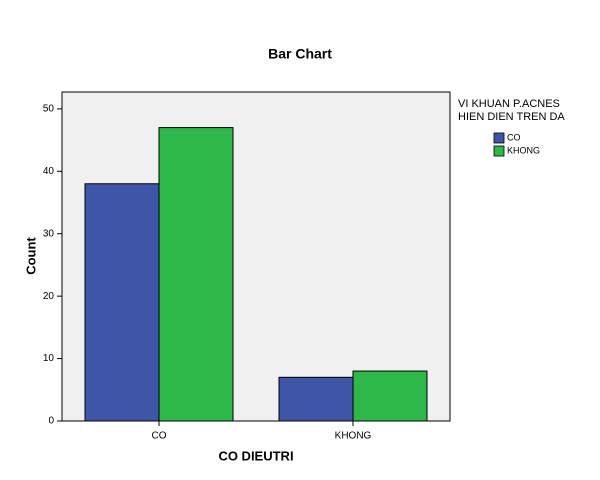  Describe the element at coordinates (514, 137) in the screenshot. I see `legend-label: CO` at that location.